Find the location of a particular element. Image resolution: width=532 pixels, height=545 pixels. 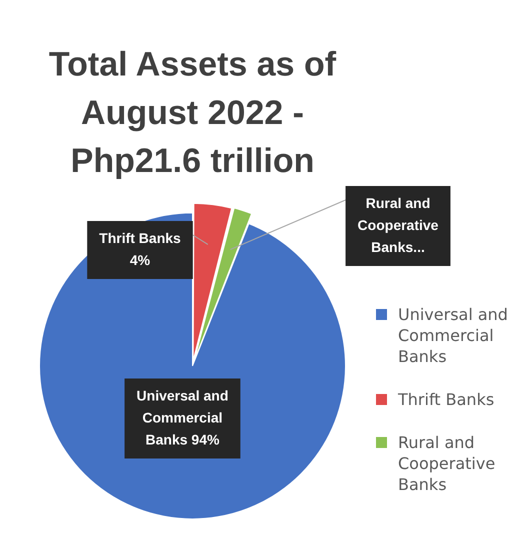

data-label: Thrift Banks 4% is located at coordinates (140, 249).